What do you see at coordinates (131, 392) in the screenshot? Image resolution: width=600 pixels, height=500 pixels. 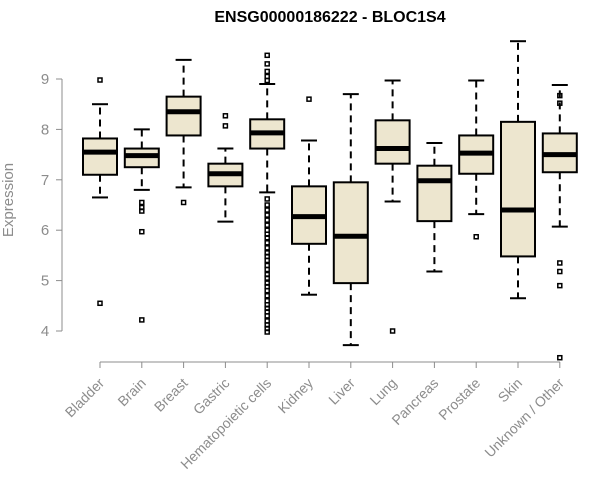 I see `x-tick-label: Brain` at bounding box center [131, 392].